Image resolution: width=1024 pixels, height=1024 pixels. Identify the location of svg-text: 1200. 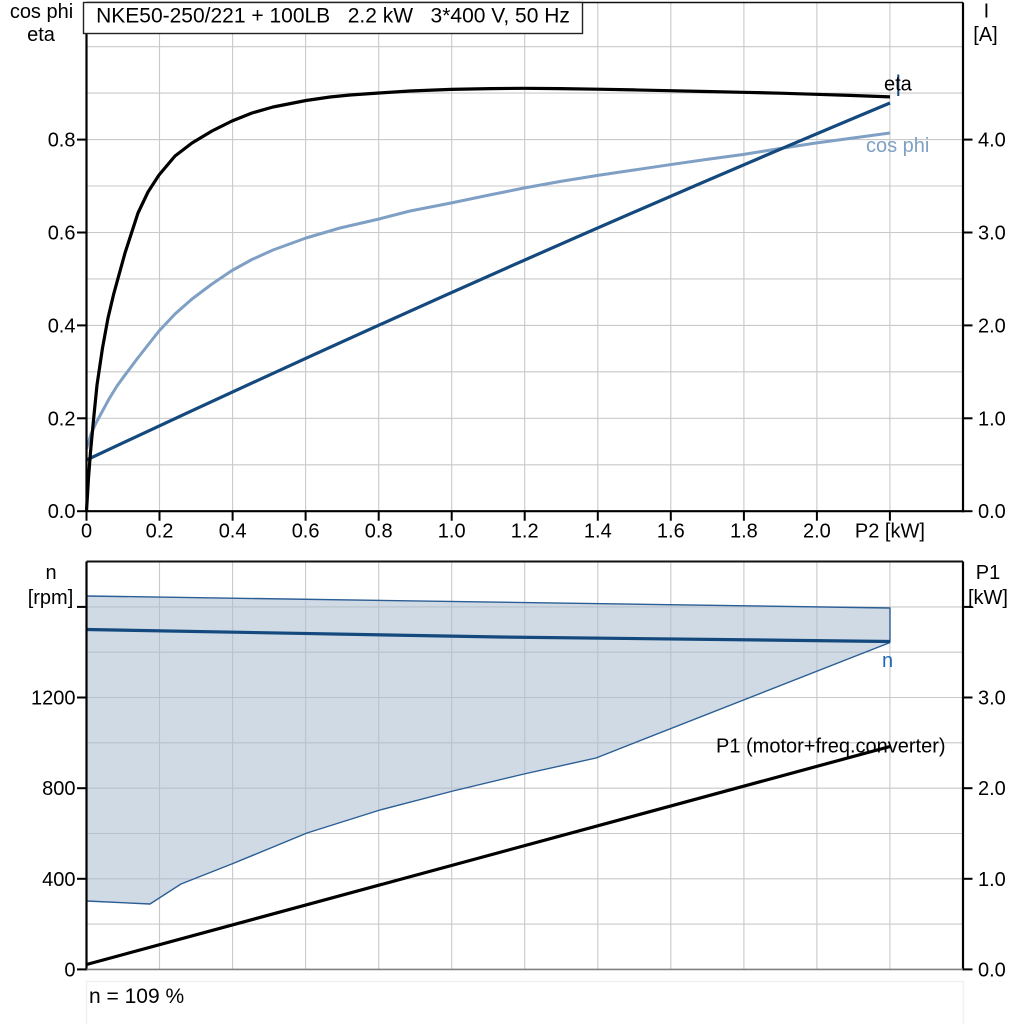
(53, 699).